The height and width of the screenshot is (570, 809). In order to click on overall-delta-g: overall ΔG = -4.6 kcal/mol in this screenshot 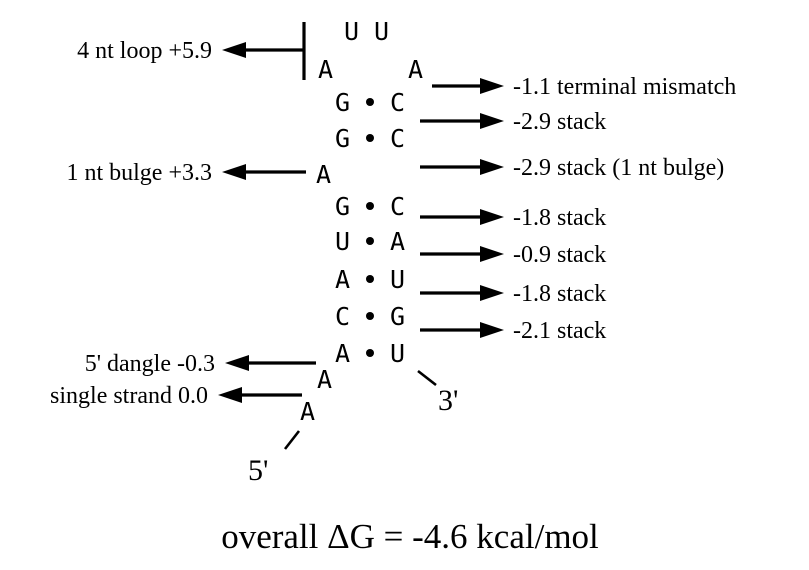, I will do `click(410, 536)`.